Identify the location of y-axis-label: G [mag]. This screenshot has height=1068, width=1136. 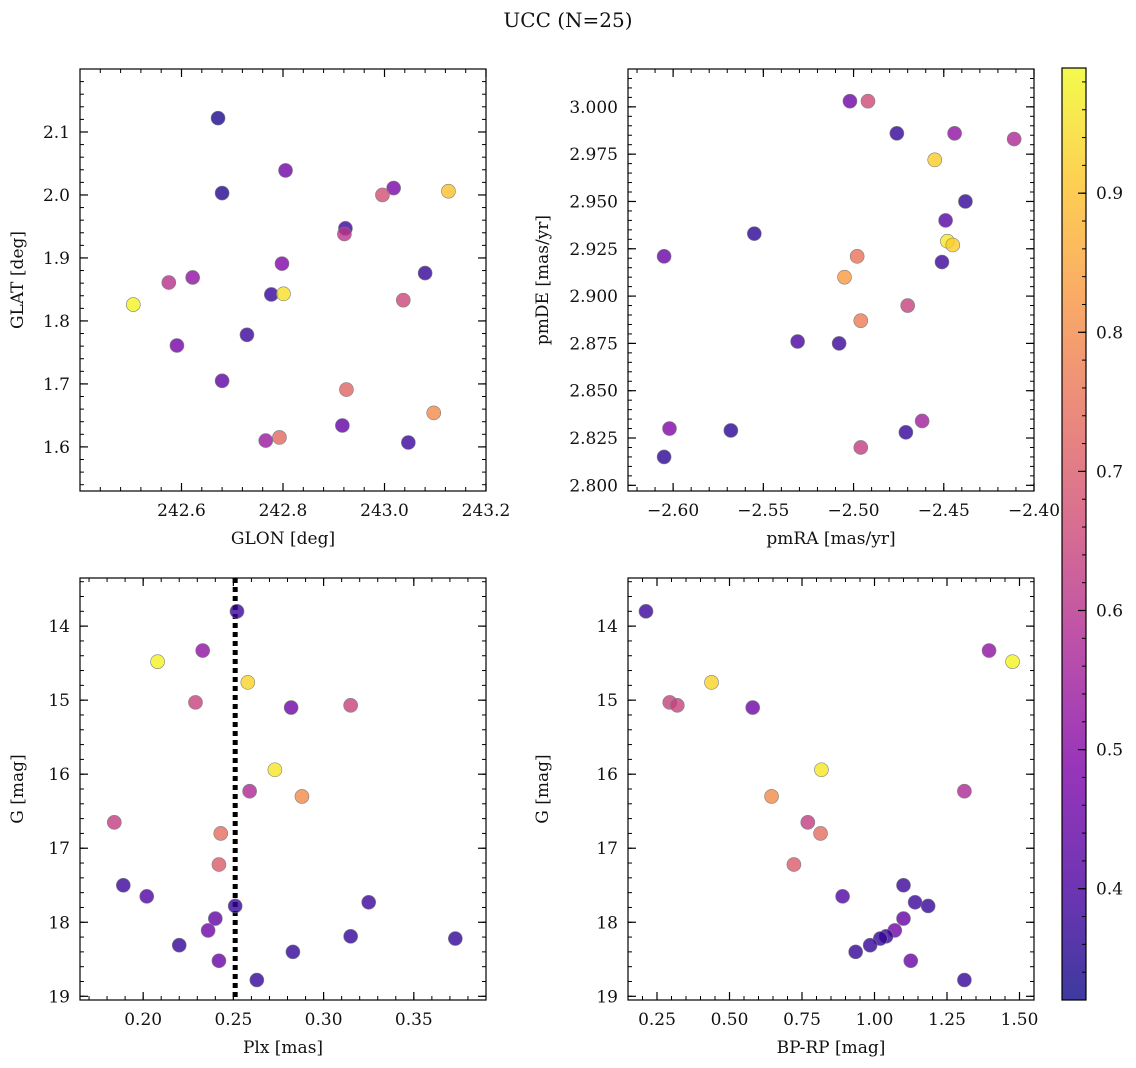
(543, 788).